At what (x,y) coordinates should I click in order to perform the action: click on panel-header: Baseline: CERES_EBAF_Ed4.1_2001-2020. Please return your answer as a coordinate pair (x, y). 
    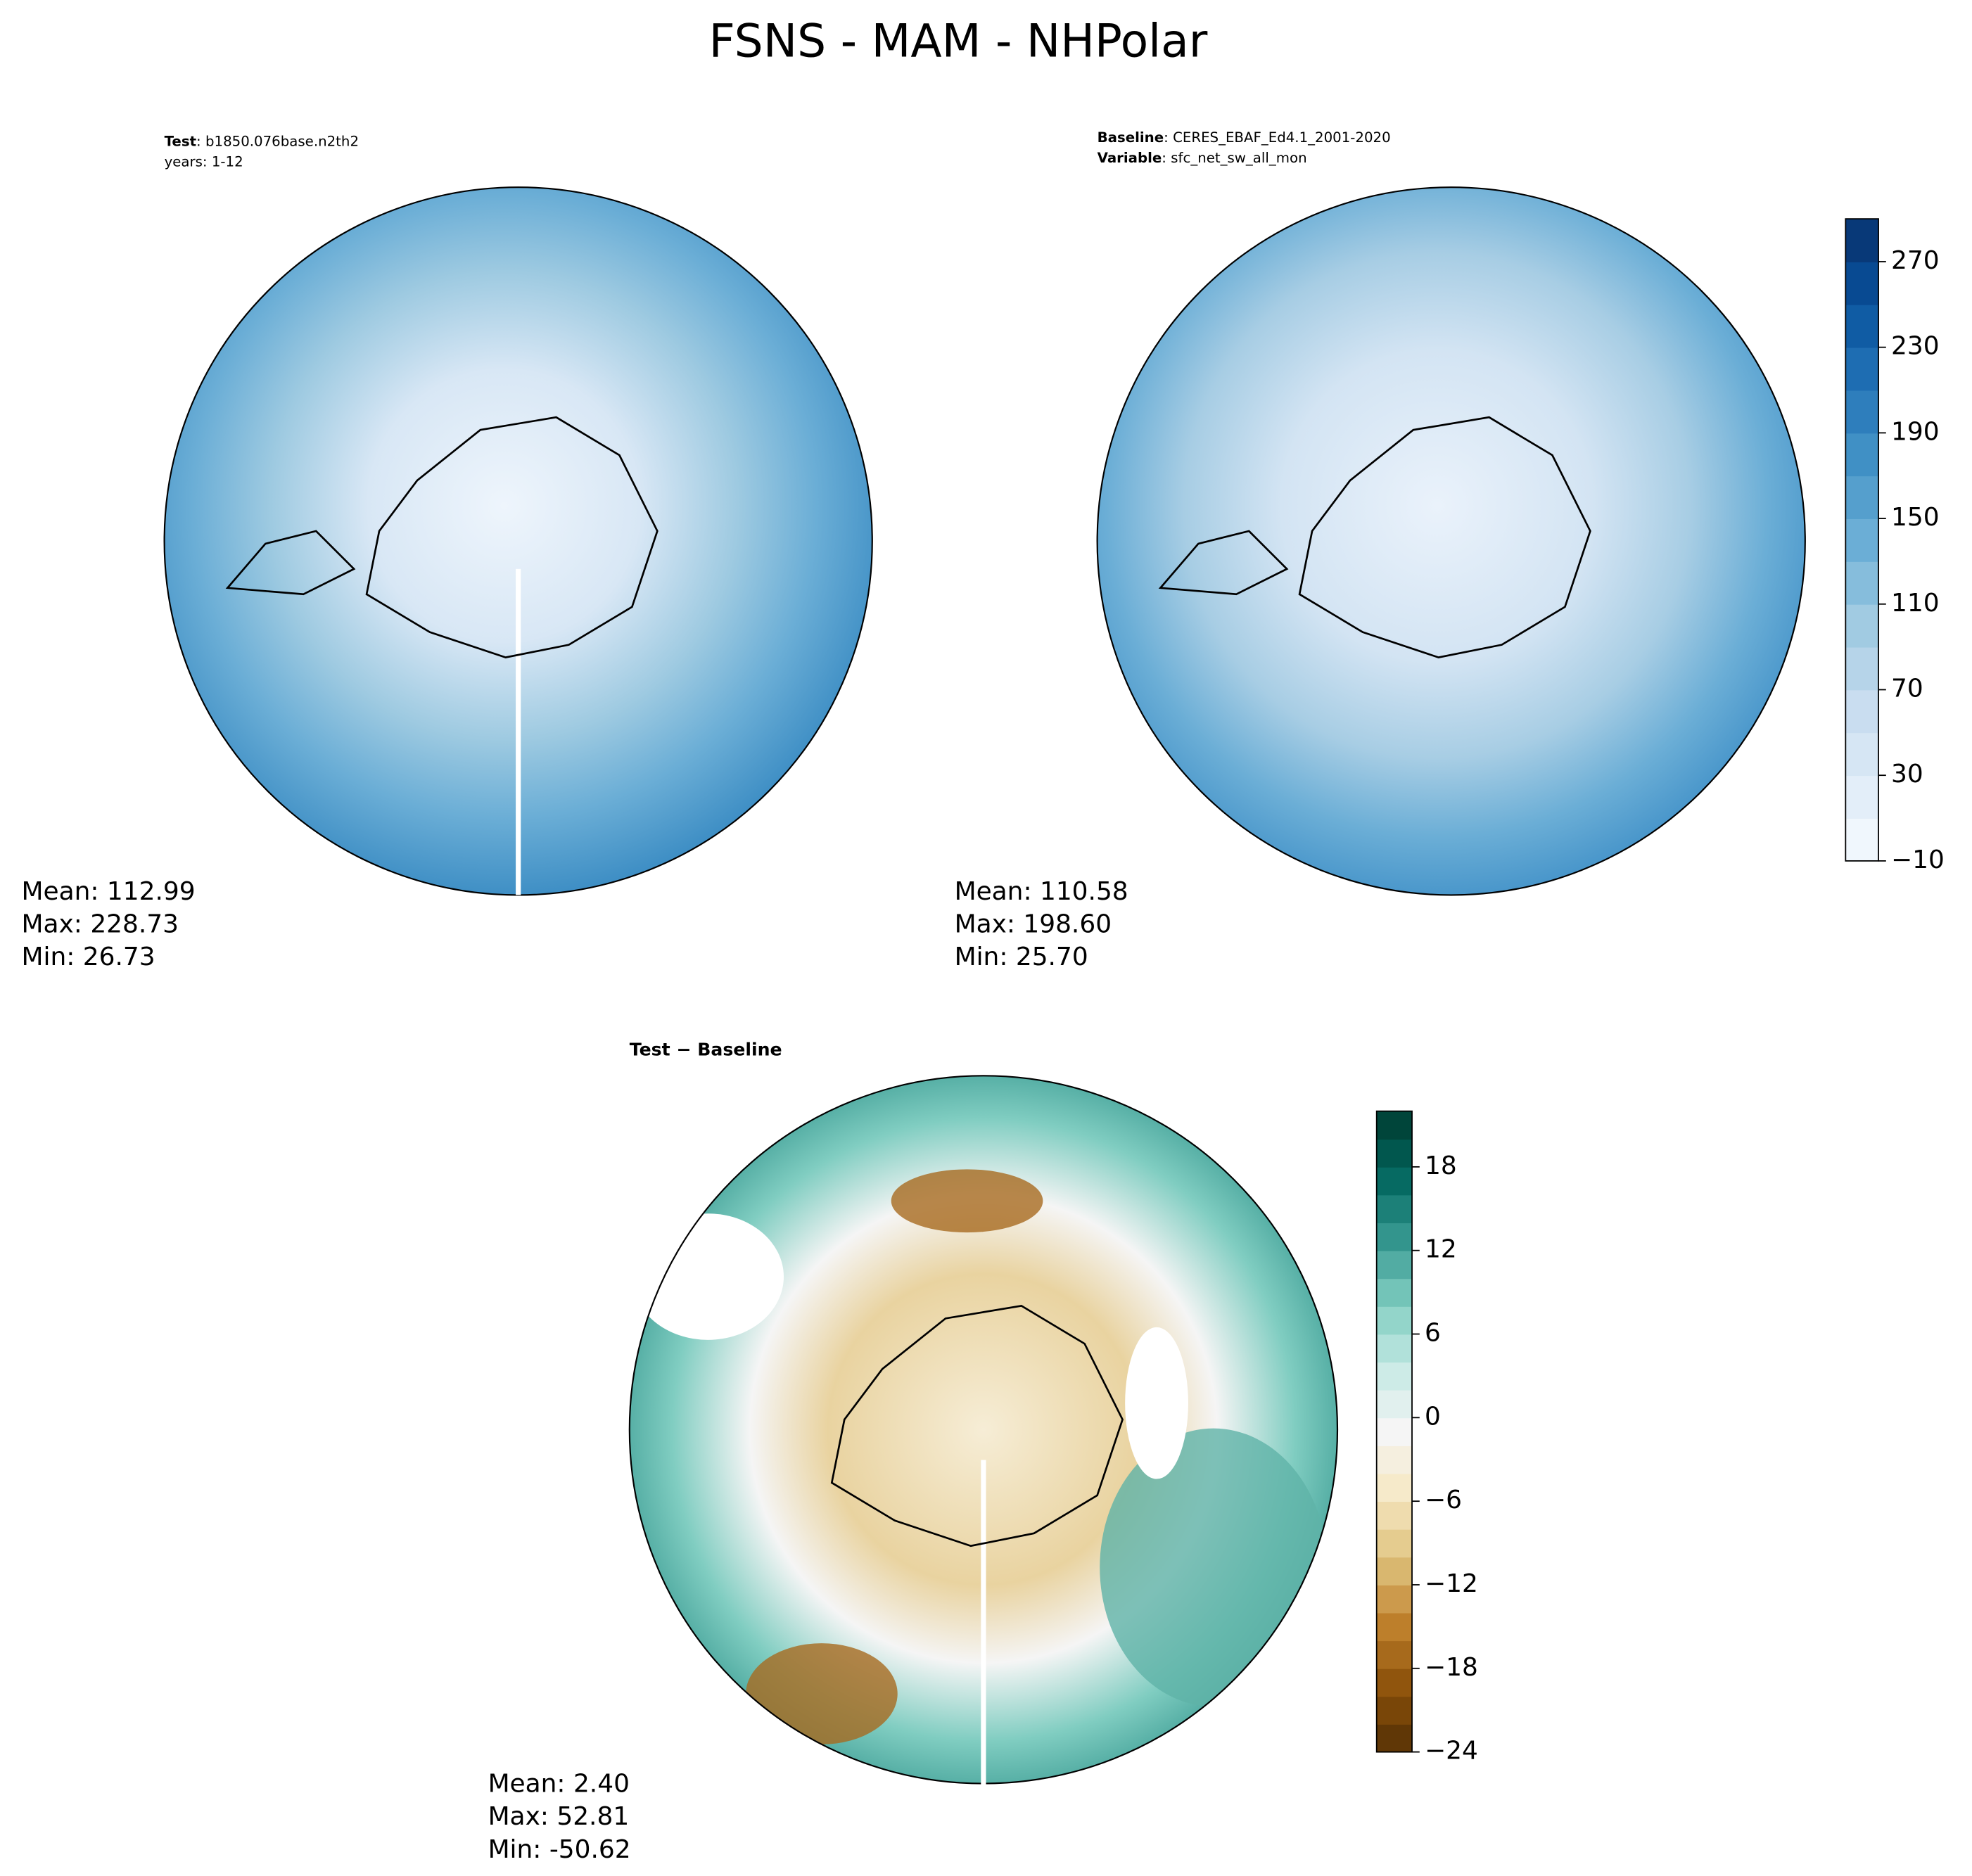
    Looking at the image, I should click on (1245, 137).